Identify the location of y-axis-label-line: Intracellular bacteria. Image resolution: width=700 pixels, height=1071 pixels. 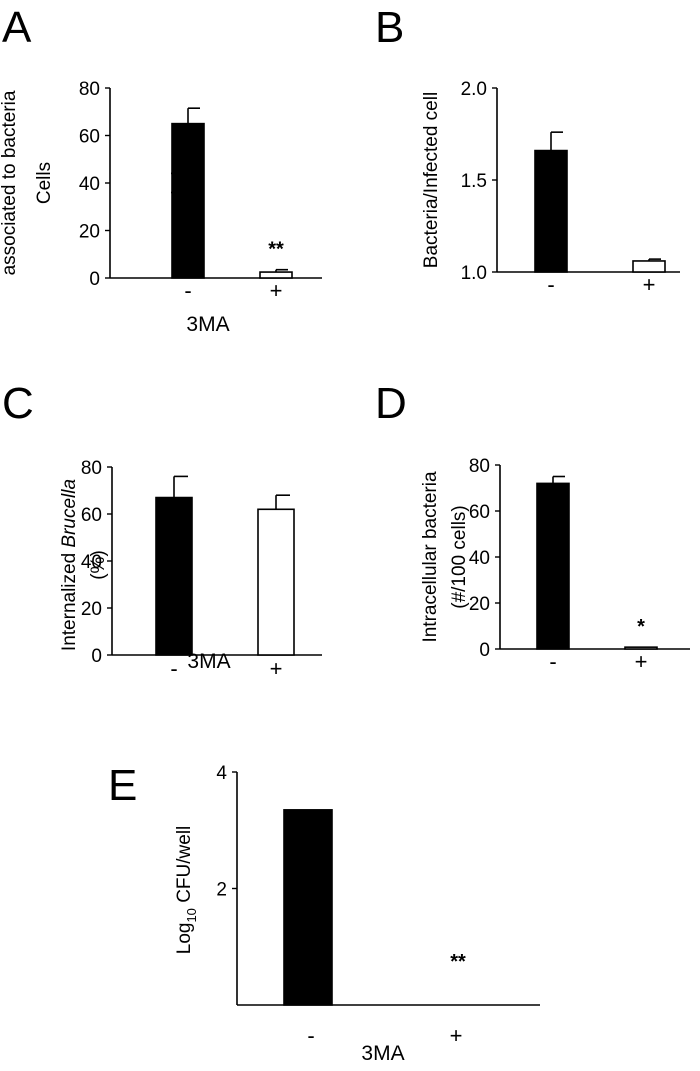
(430, 557).